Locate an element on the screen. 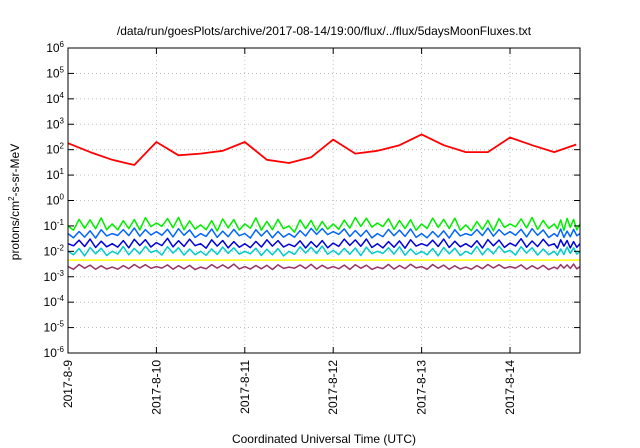  y-tick-label: 10⁶ is located at coordinates (55, 47).